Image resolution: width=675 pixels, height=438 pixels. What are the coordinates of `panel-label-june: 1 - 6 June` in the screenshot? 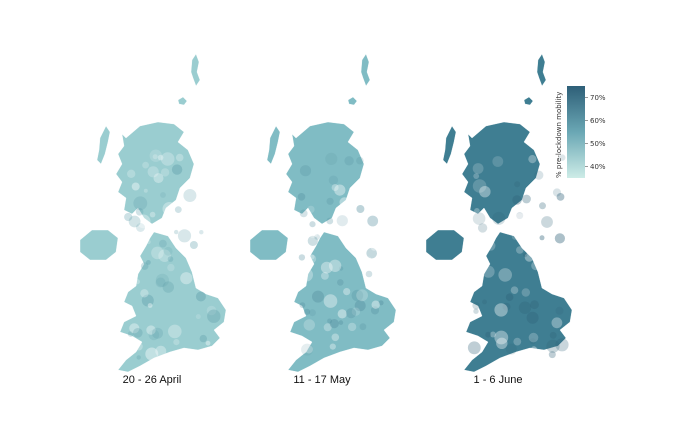 It's located at (498, 380).